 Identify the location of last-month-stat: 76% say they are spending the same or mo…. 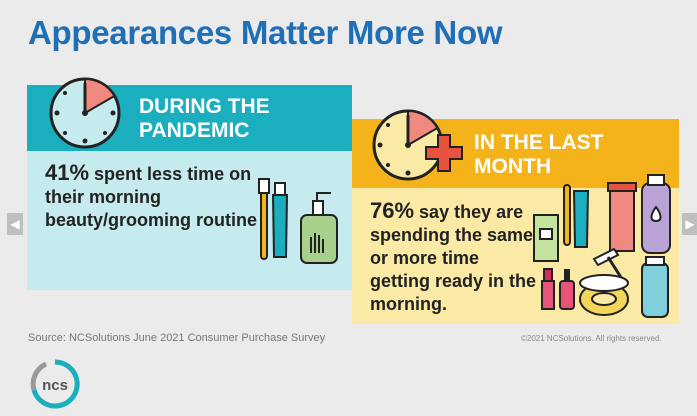
(455, 257).